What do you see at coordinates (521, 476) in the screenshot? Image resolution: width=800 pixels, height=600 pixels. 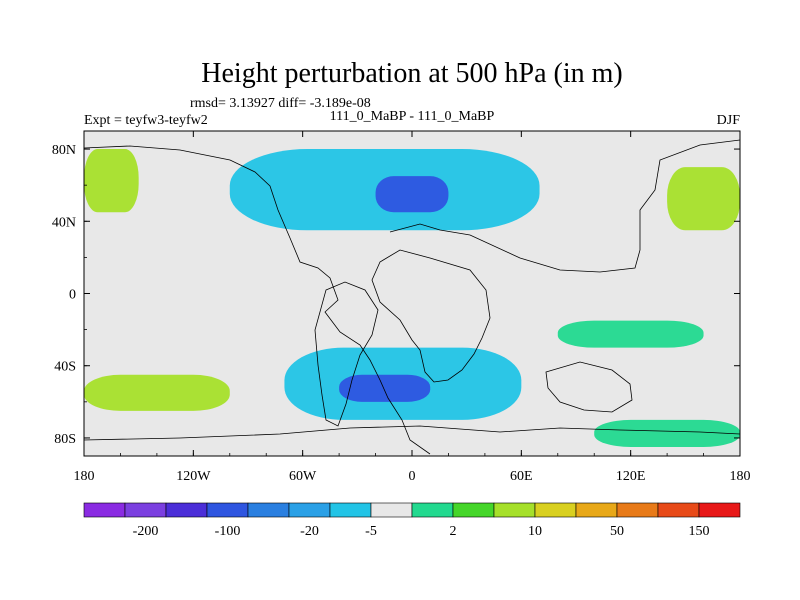 I see `x-tick-label: 60E` at bounding box center [521, 476].